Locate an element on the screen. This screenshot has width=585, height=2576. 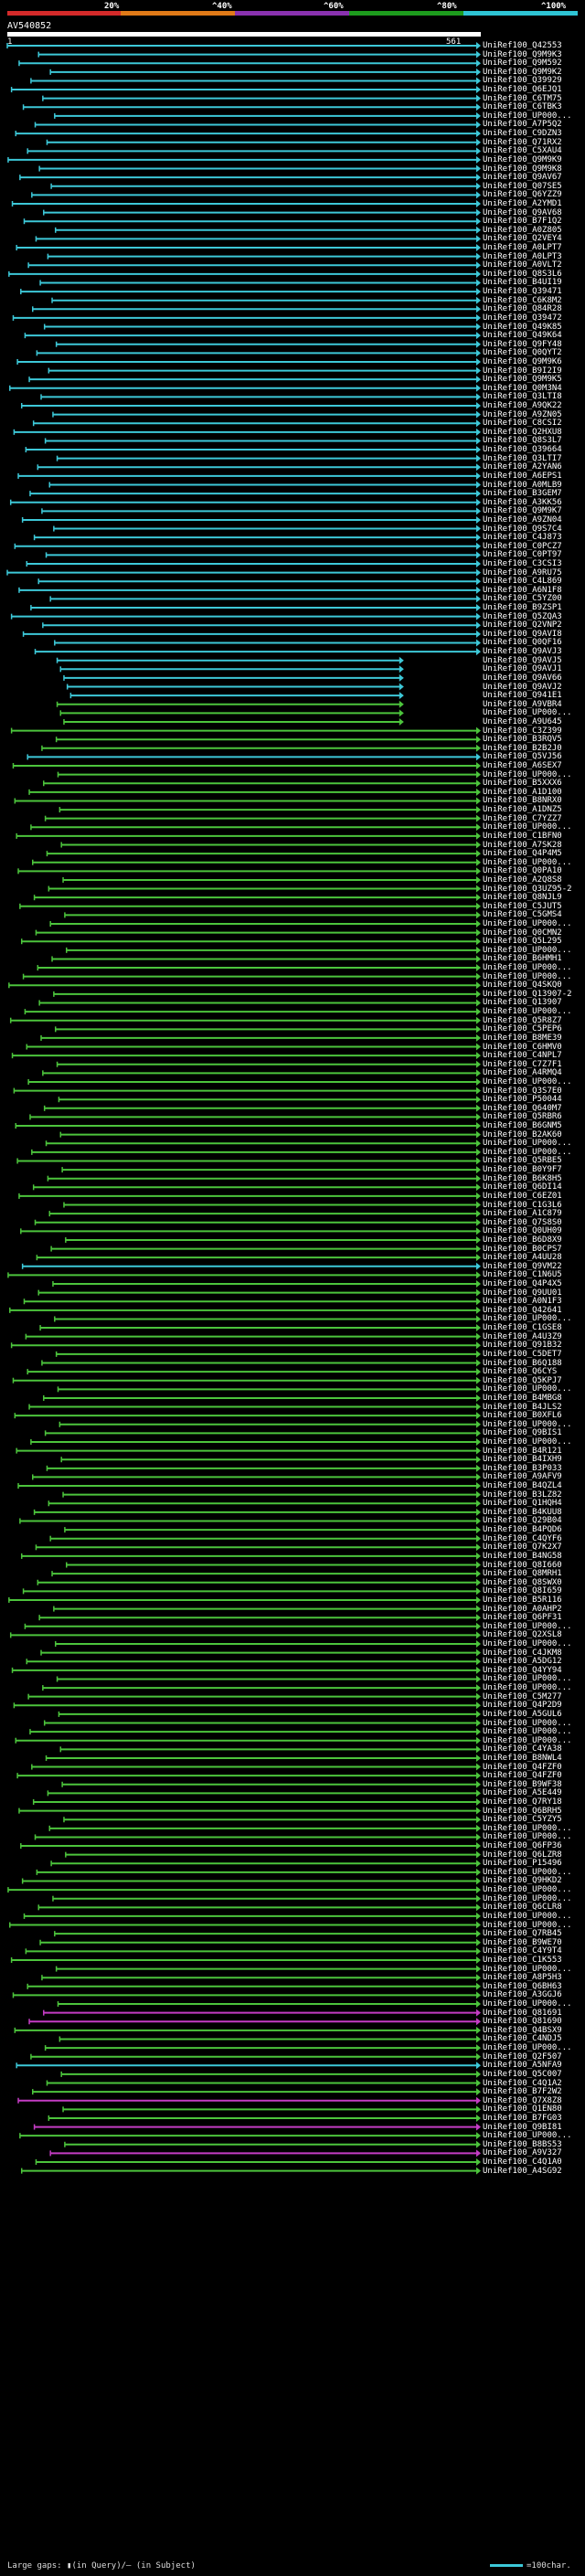
hit-label: UniRef100_Q49K85 is located at coordinates (522, 327).